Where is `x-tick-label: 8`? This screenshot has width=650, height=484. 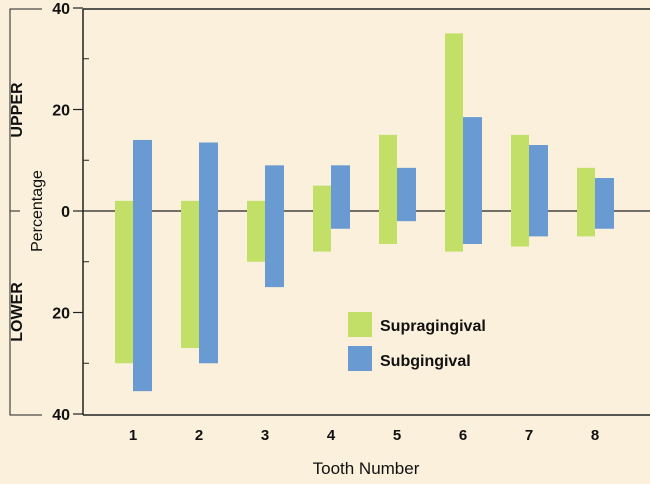 x-tick-label: 8 is located at coordinates (595, 435).